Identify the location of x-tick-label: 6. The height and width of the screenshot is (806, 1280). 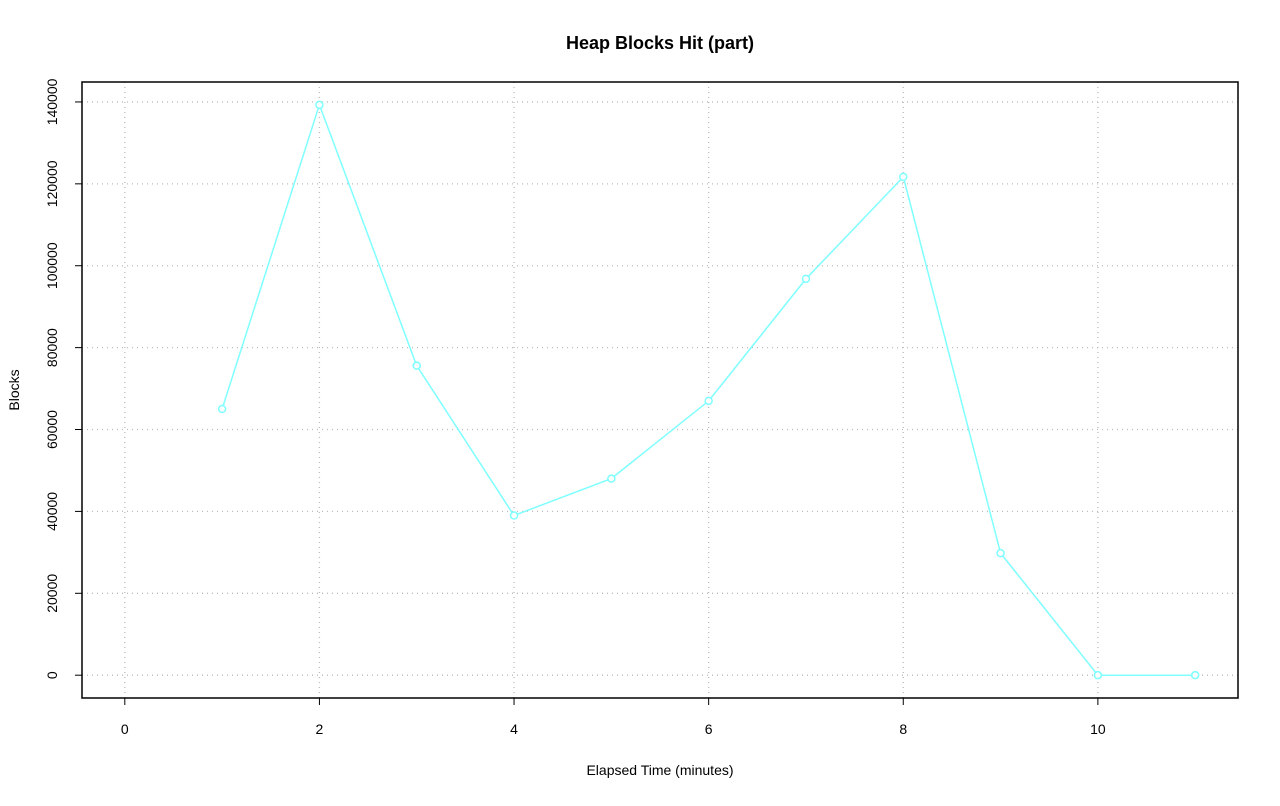
(709, 729).